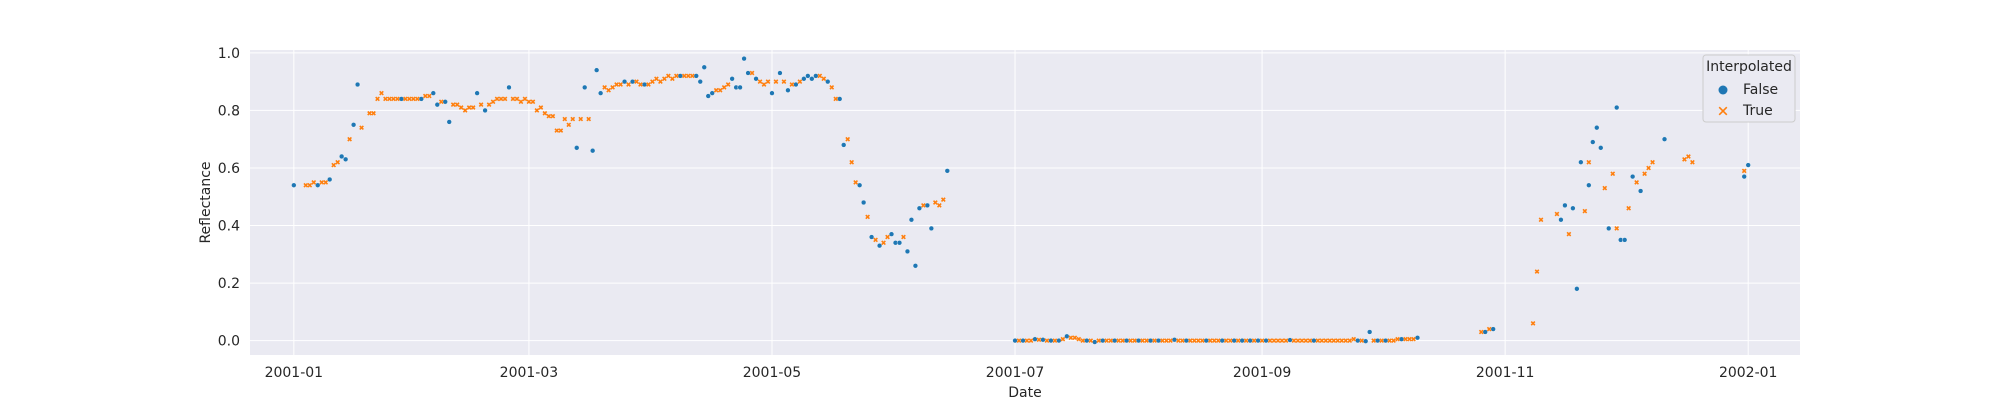 This screenshot has width=2000, height=400. What do you see at coordinates (229, 227) in the screenshot?
I see `y-tick-label: 0.4` at bounding box center [229, 227].